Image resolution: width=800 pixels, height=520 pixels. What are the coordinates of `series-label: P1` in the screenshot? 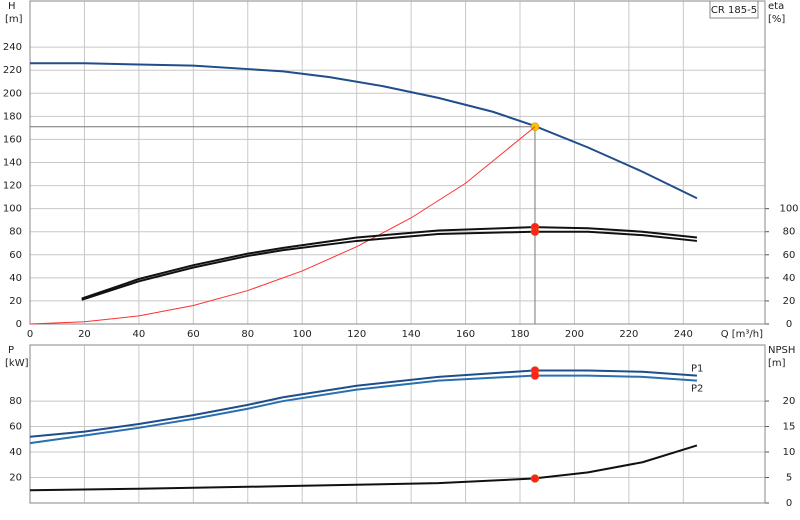 It's located at (697, 369).